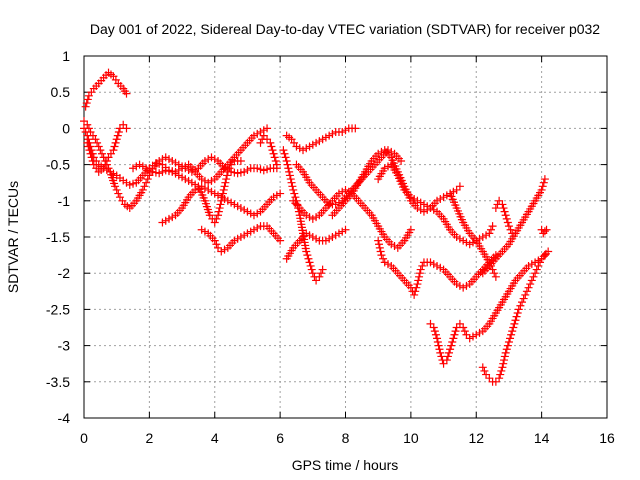 The height and width of the screenshot is (480, 640). Describe the element at coordinates (411, 438) in the screenshot. I see `x-tick-label: 10` at that location.